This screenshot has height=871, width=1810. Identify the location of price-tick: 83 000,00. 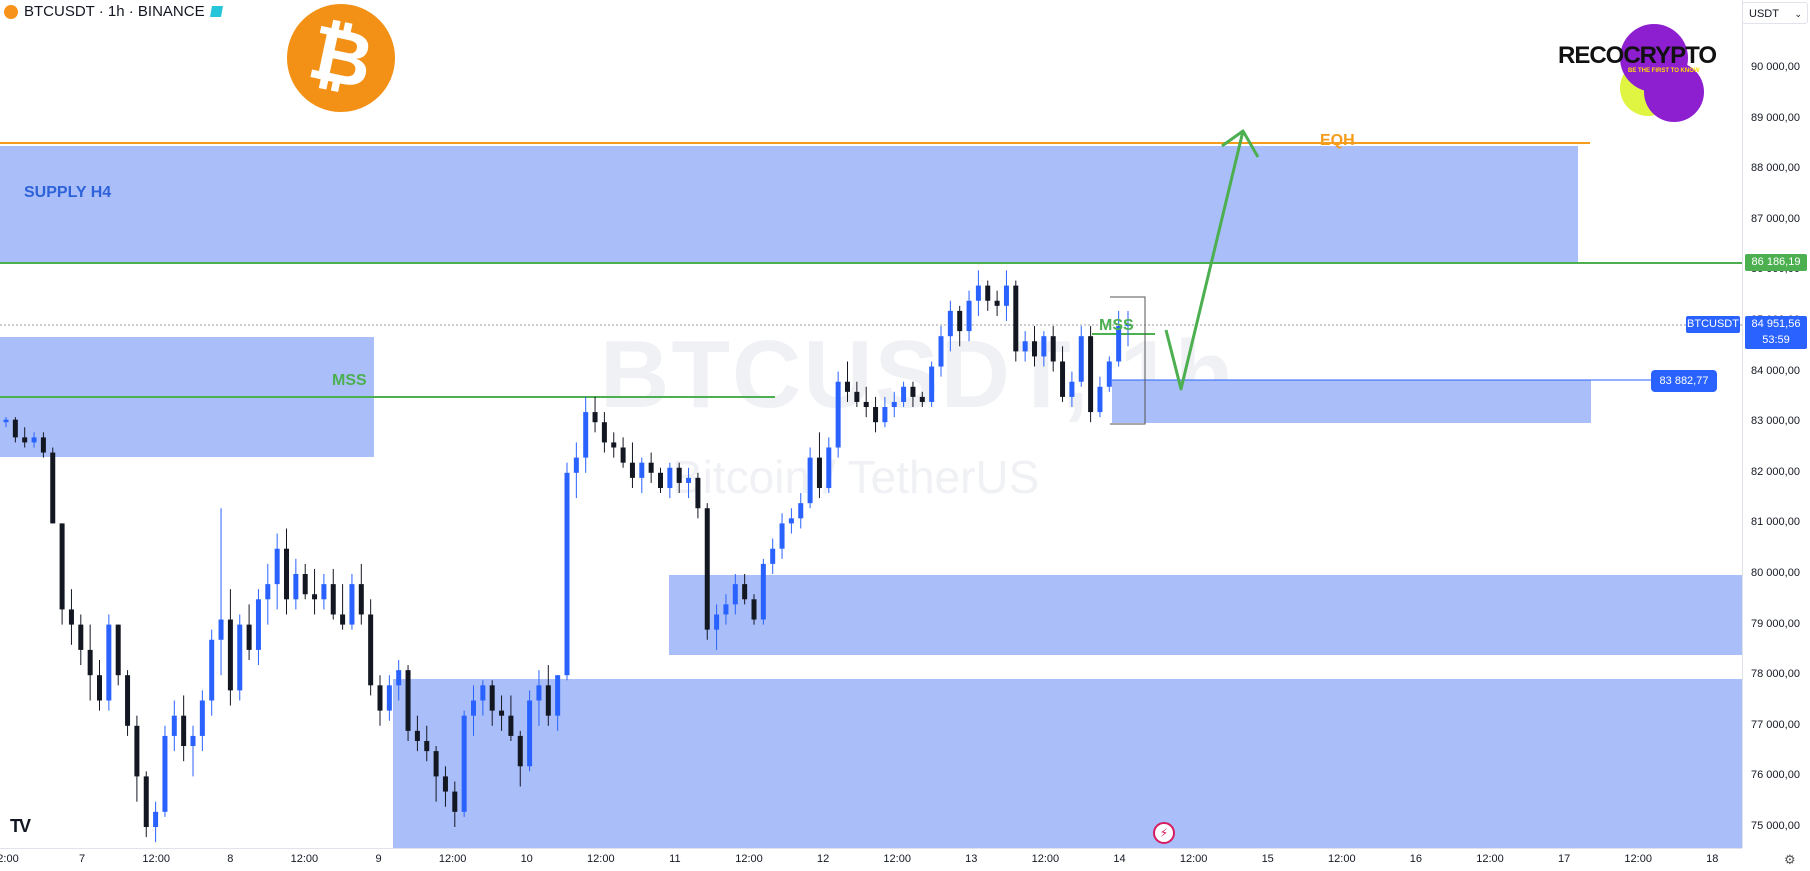
(1775, 421).